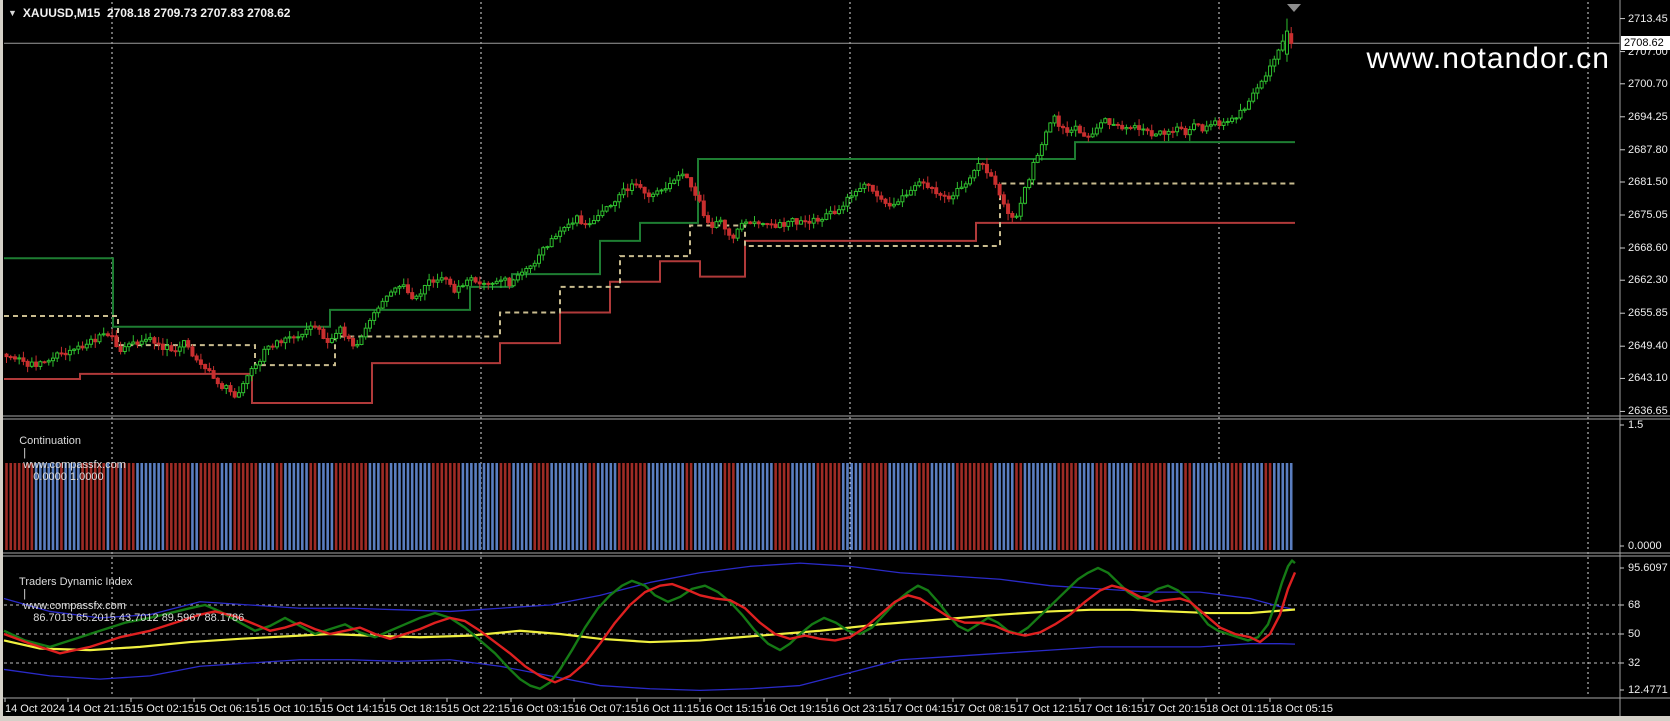  What do you see at coordinates (1648, 83) in the screenshot?
I see `price-axis-label: 2700.70` at bounding box center [1648, 83].